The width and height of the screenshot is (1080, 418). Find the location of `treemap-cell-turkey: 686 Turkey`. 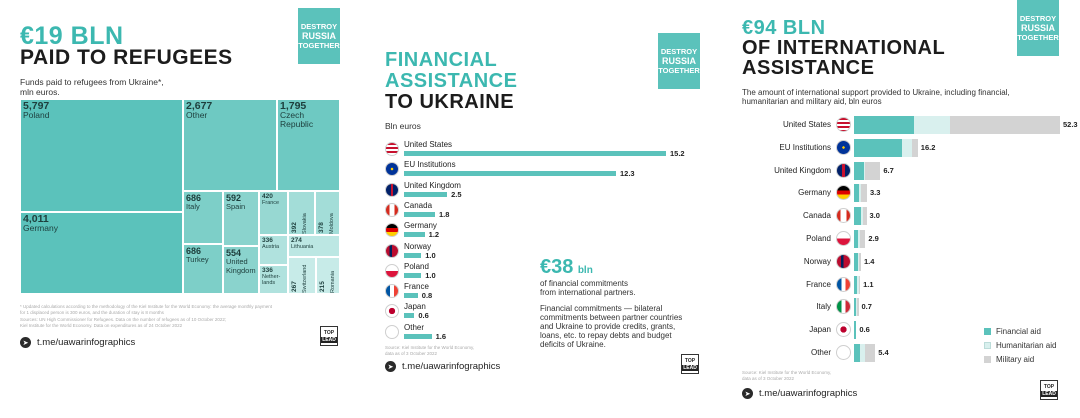

treemap-cell-turkey: 686 Turkey is located at coordinates (203, 269).